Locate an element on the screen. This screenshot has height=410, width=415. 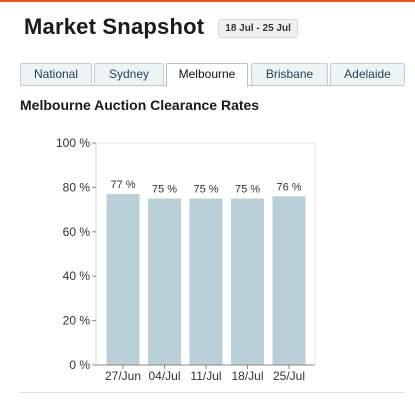
bottom-divider is located at coordinates (212, 392).